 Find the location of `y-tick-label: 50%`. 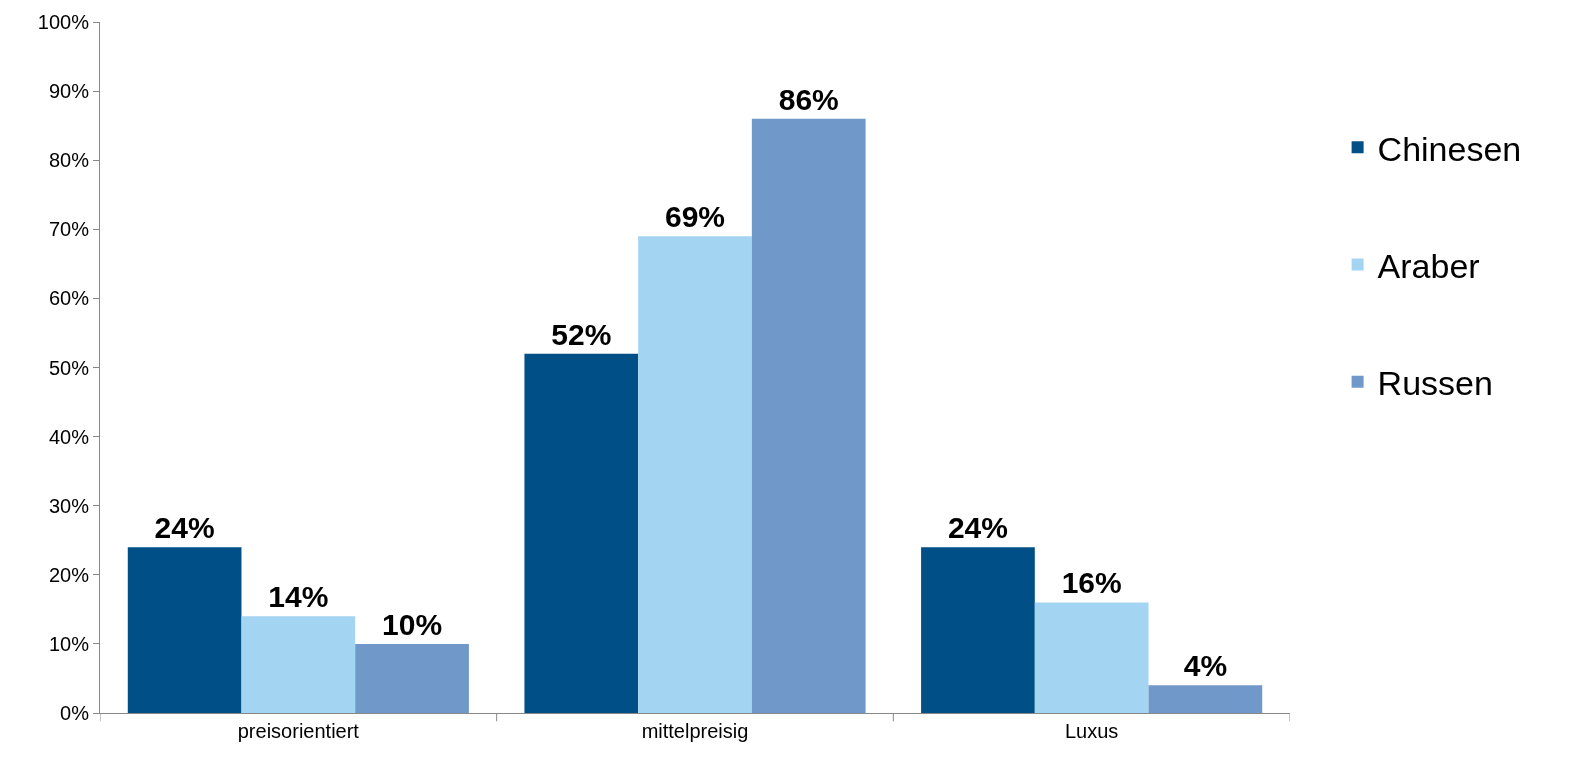

y-tick-label: 50% is located at coordinates (69, 367).